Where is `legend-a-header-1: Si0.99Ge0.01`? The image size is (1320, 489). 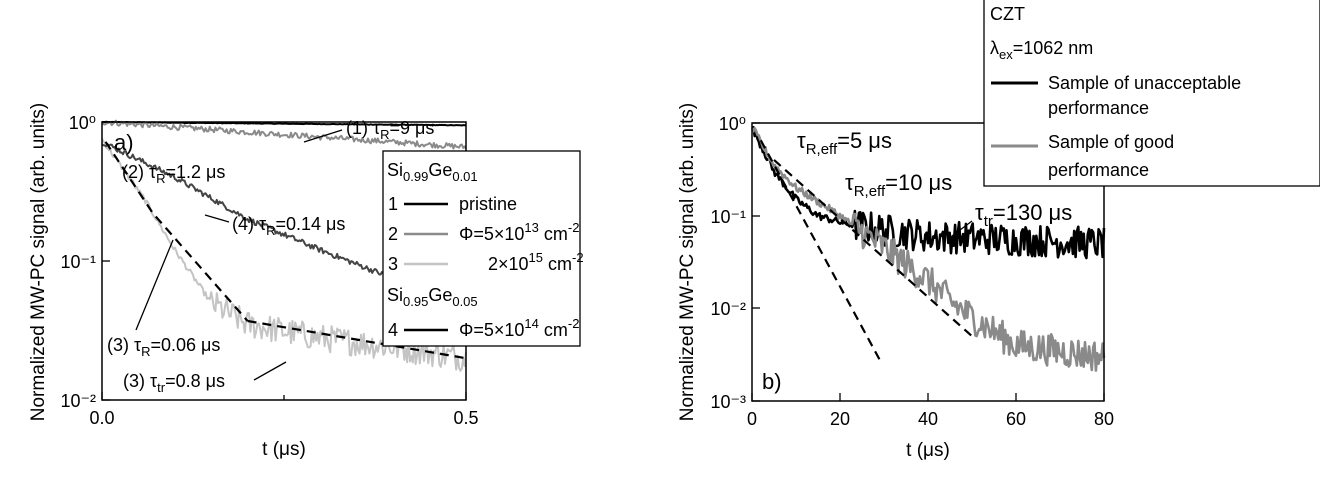 legend-a-header-1: Si0.99Ge0.01 is located at coordinates (432, 172).